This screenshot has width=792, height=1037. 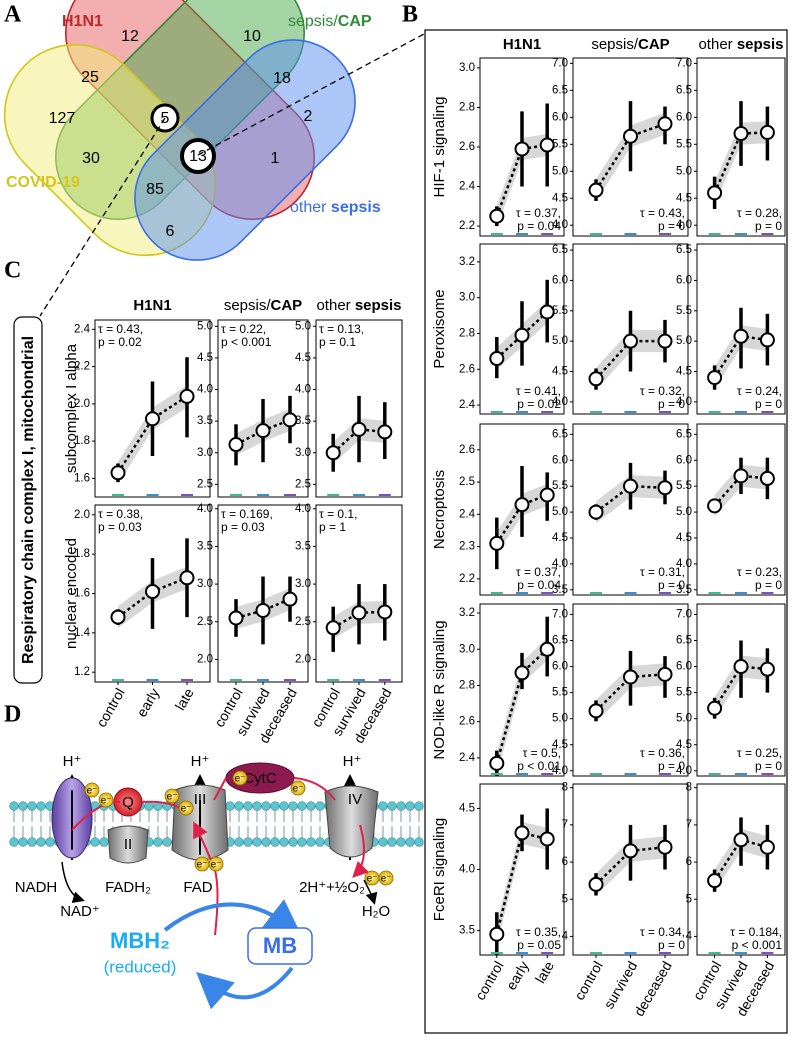 I want to click on complex-iv, so click(x=351, y=821).